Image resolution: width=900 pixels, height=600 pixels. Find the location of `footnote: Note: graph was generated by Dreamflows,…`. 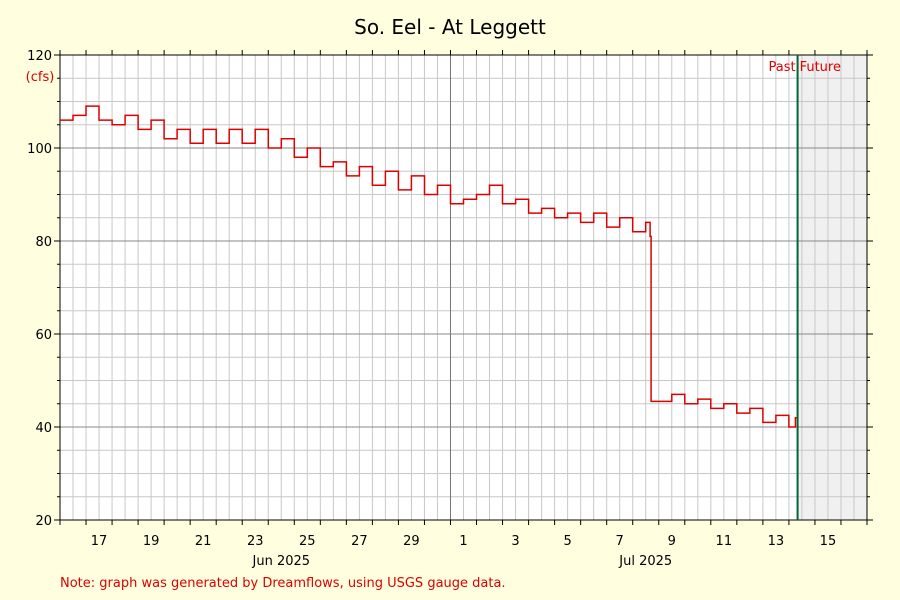

footnote: Note: graph was generated by Dreamflows,… is located at coordinates (283, 583).